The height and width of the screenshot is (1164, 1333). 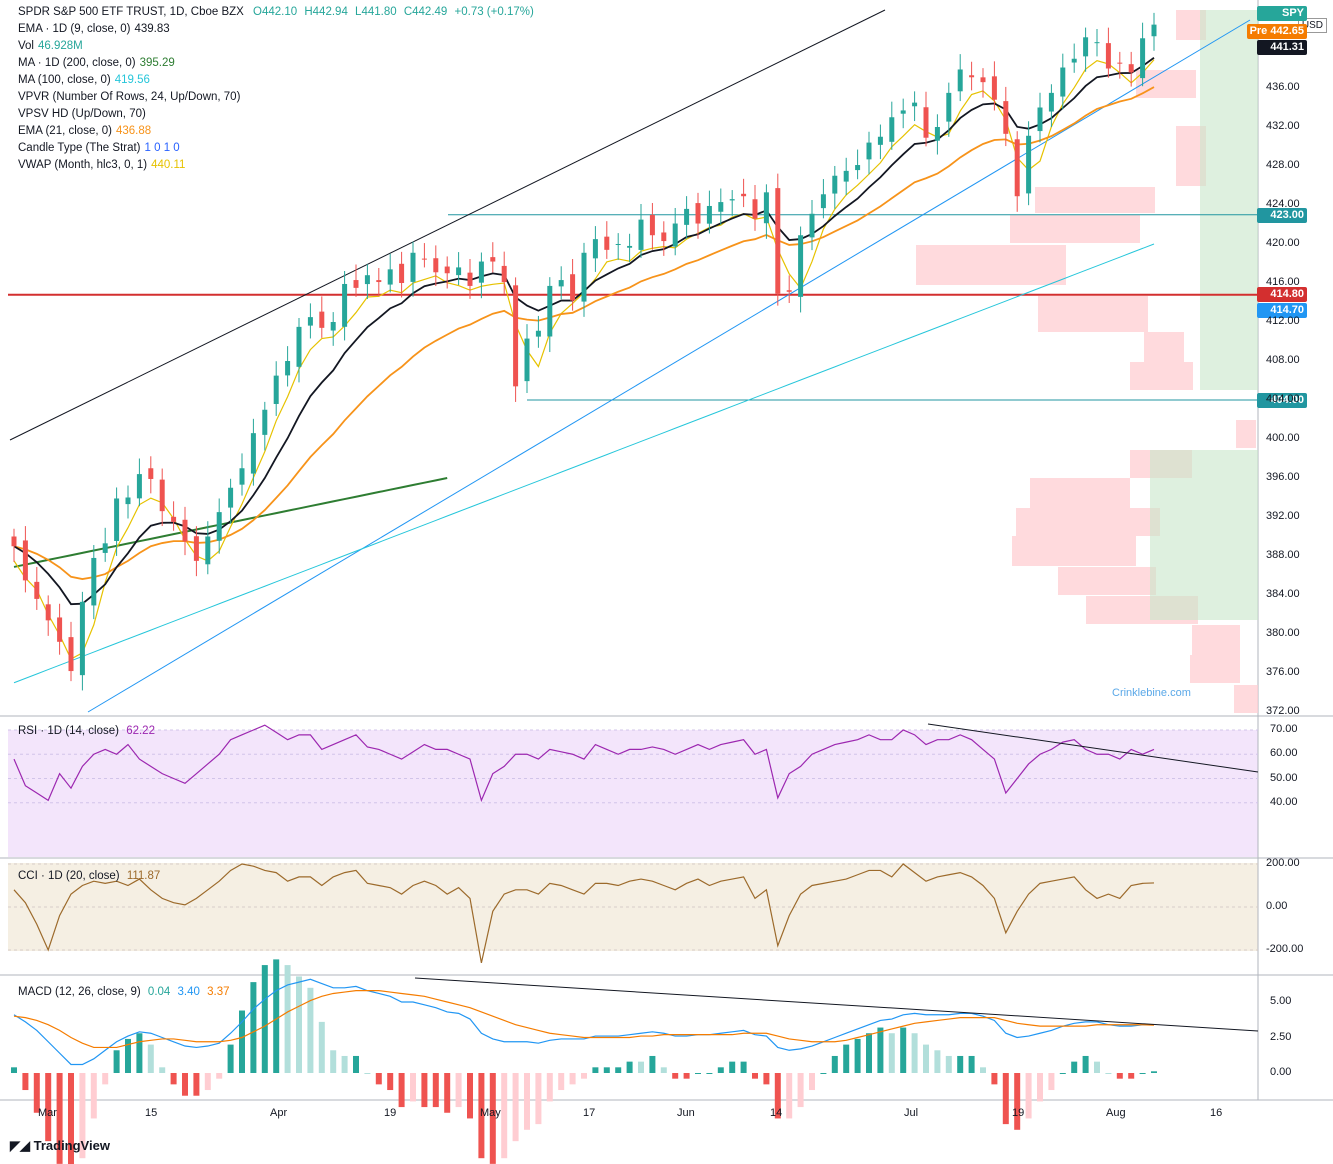 What do you see at coordinates (589, 1113) in the screenshot?
I see `time-axis-label: 17` at bounding box center [589, 1113].